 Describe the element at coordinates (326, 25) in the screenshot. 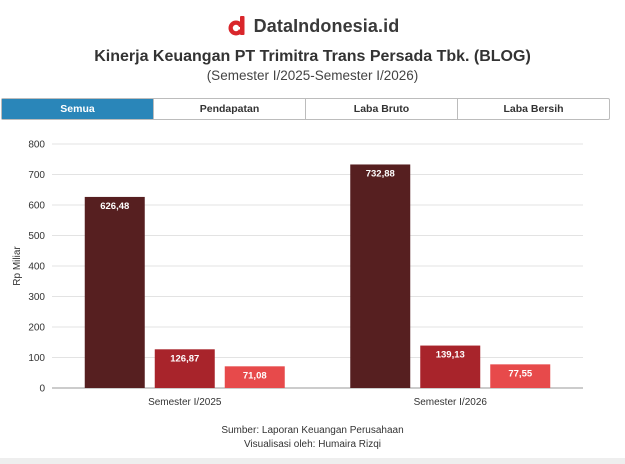

I see `brand-name: DataIndonesia.id` at that location.